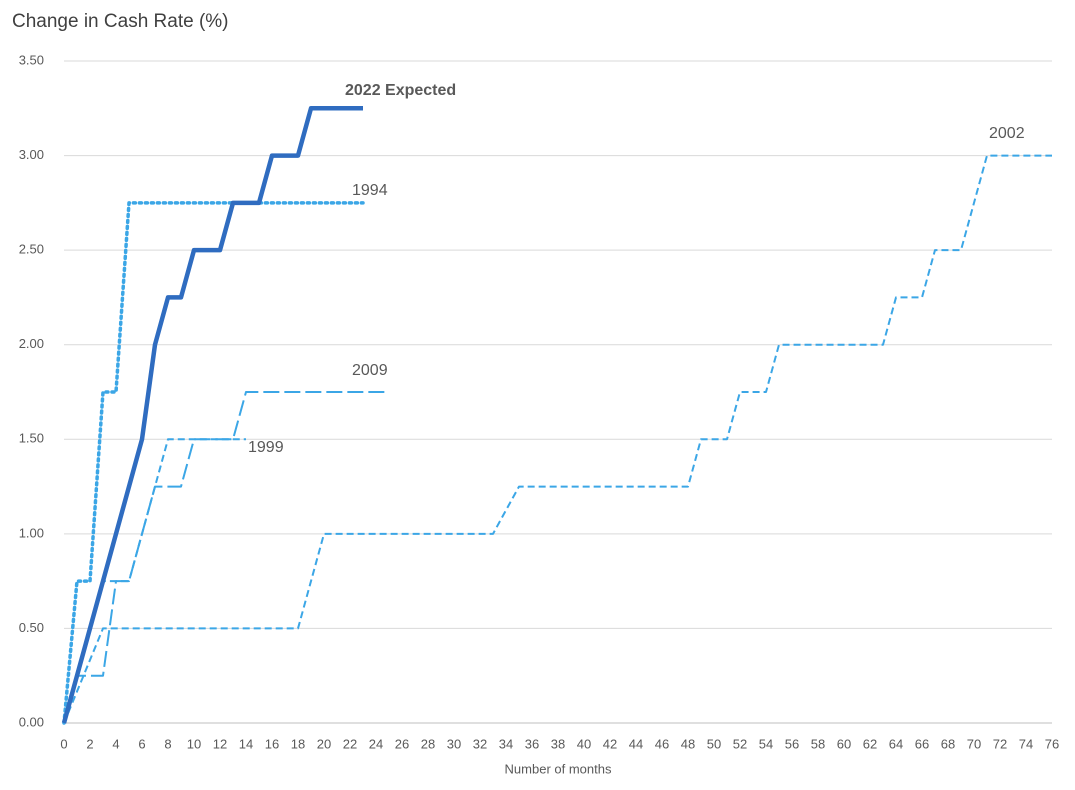  What do you see at coordinates (63, 743) in the screenshot?
I see `x-tick-label: 0` at bounding box center [63, 743].